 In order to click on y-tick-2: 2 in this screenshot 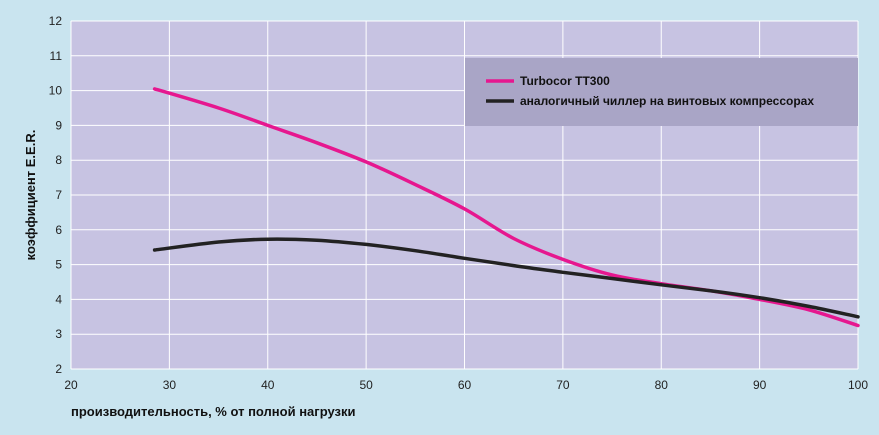, I will do `click(58, 369)`.